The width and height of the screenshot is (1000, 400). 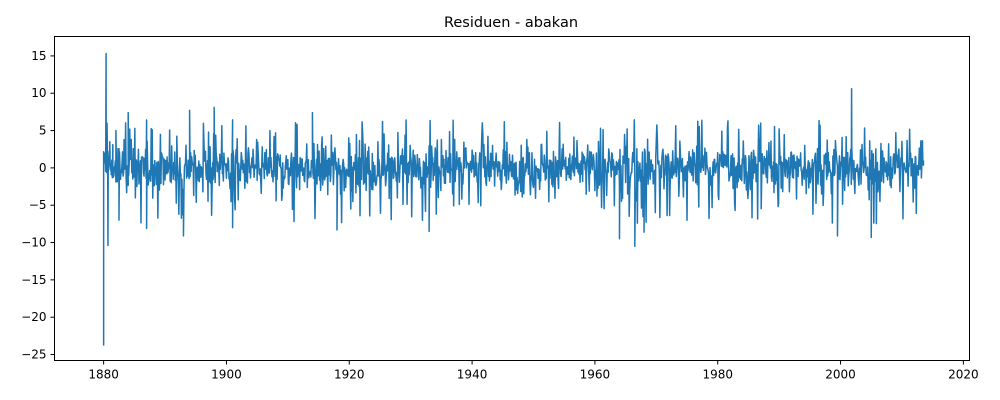 What do you see at coordinates (33, 243) in the screenshot?
I see `y-tick-label: −10` at bounding box center [33, 243].